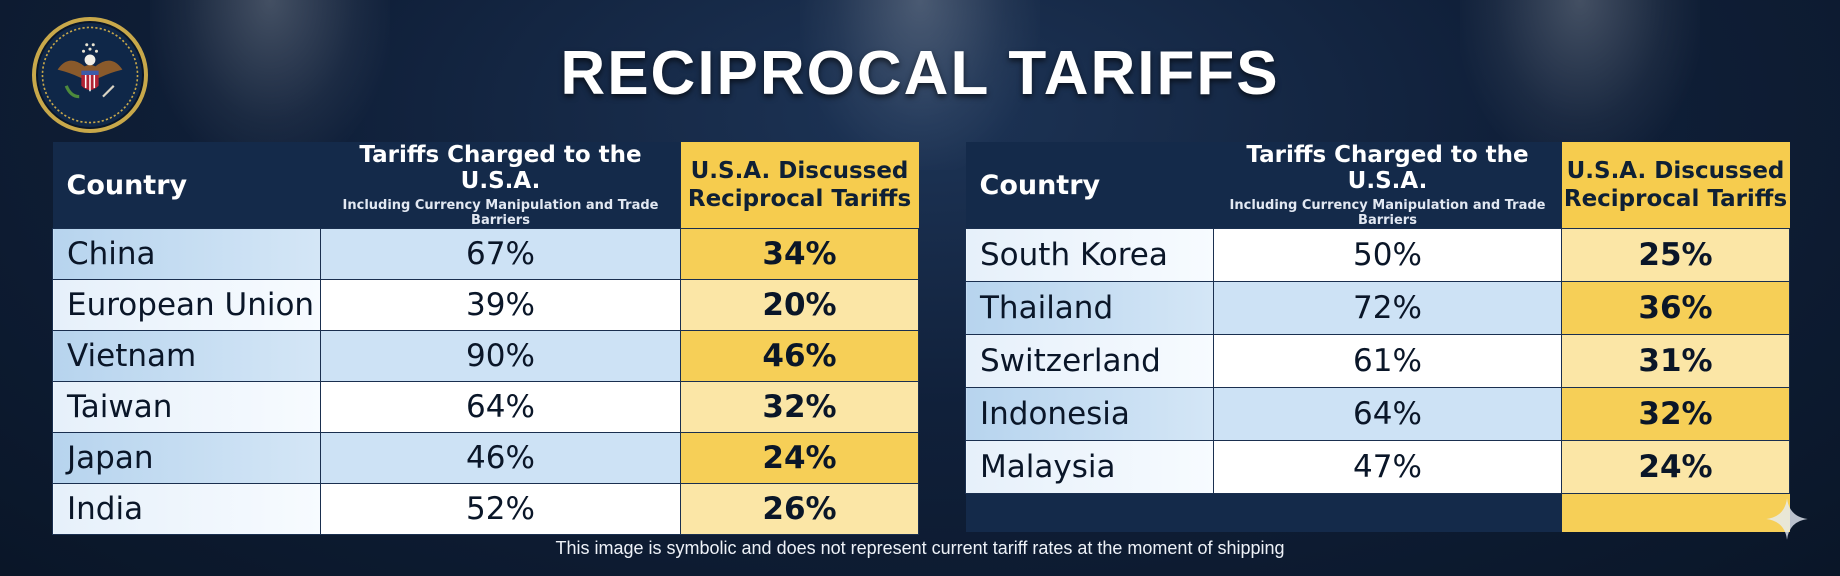 This screenshot has height=576, width=1840. I want to click on table-row: Indonesia 64% 32%, so click(1377, 414).